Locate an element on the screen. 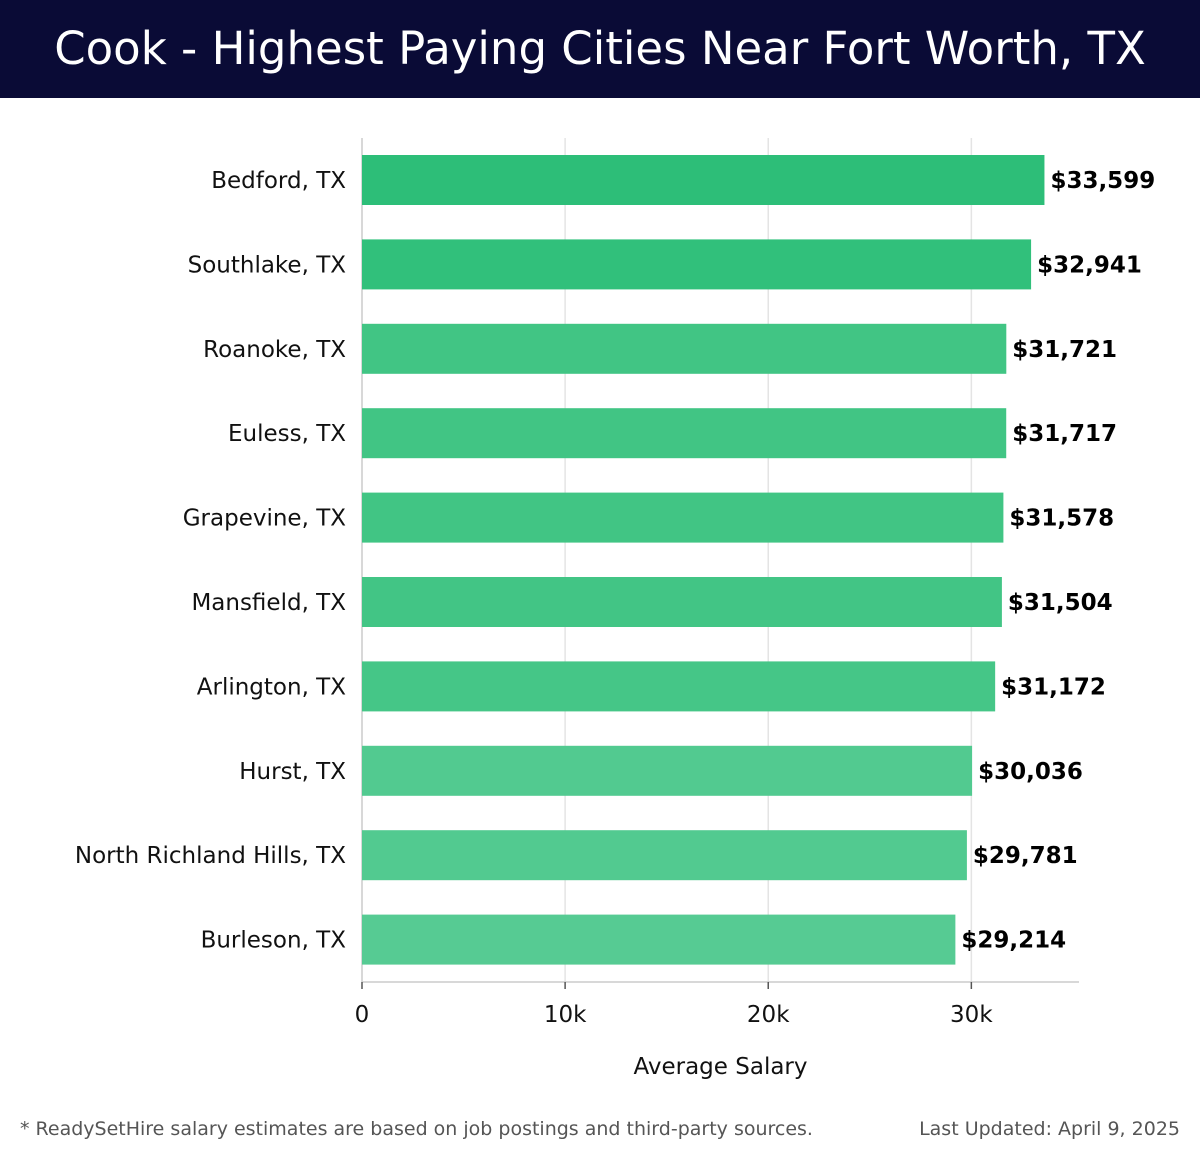 This screenshot has height=1158, width=1200. value-label: $30,036 is located at coordinates (1030, 772).